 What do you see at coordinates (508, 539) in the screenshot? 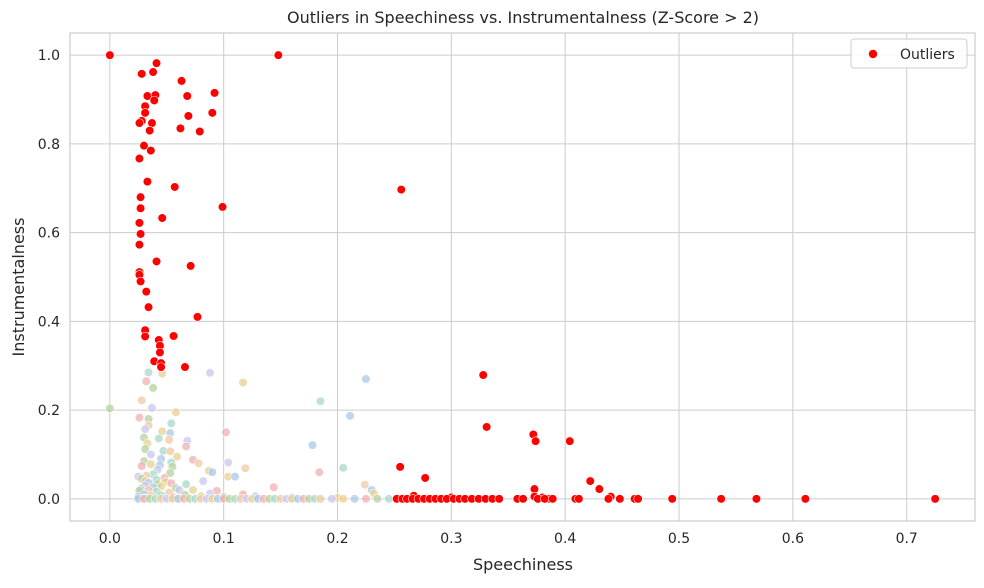
I see `x-tick-labels: 0.0 0.1 0.2 0.3 0.4 0.5 0.6 0.7` at bounding box center [508, 539].